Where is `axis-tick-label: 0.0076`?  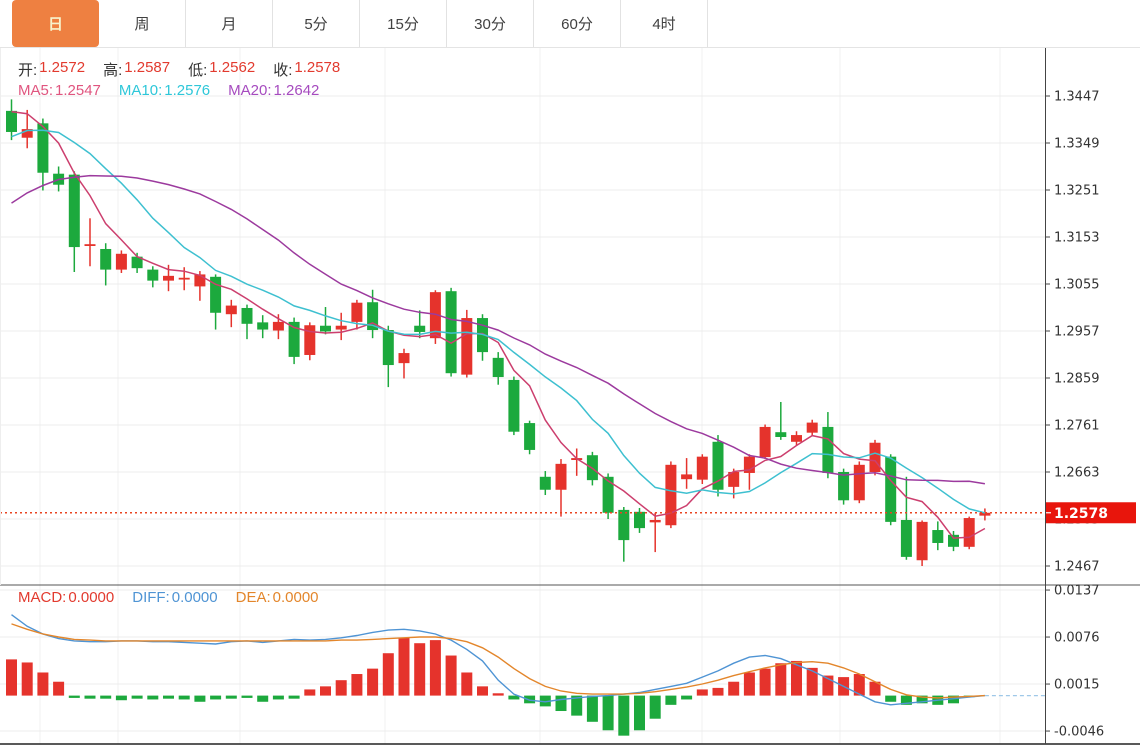 axis-tick-label: 0.0076 is located at coordinates (1077, 638).